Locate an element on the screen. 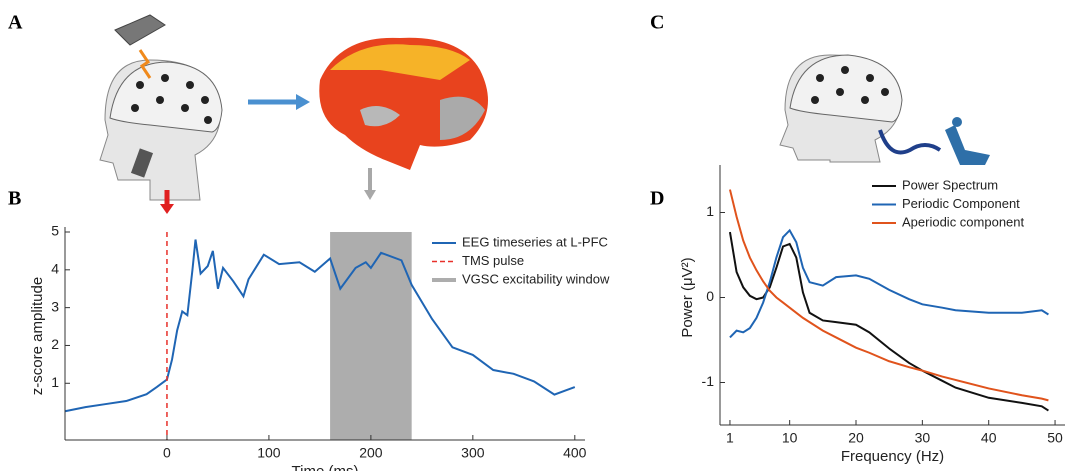  x-tick-label: 100 is located at coordinates (269, 453).